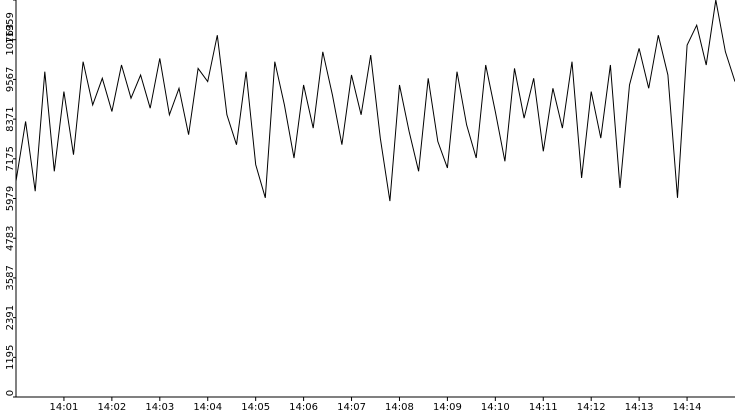 This screenshot has height=415, width=735. I want to click on x-tick-label: 14:01, so click(64, 407).